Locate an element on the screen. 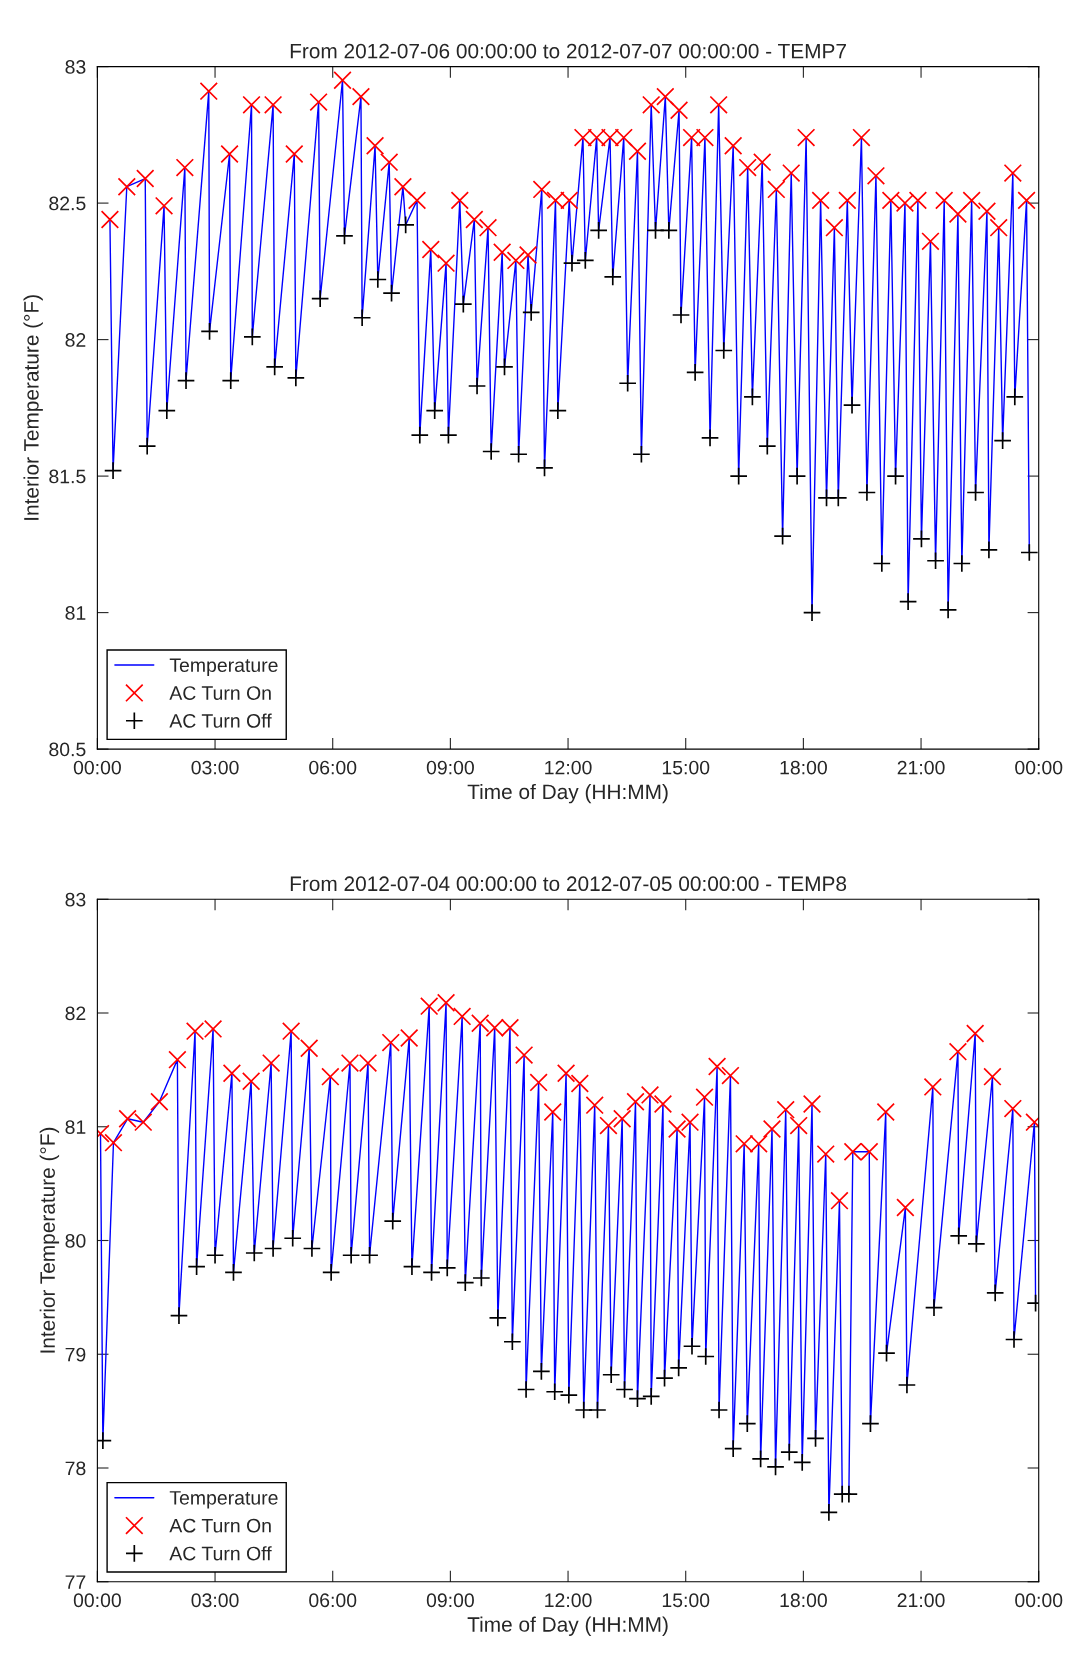 The width and height of the screenshot is (1082, 1665). chart-title: From 2012-07-06 00:00:00 to 2012-07-07 00:00:00 - TEMP7 is located at coordinates (568, 51).